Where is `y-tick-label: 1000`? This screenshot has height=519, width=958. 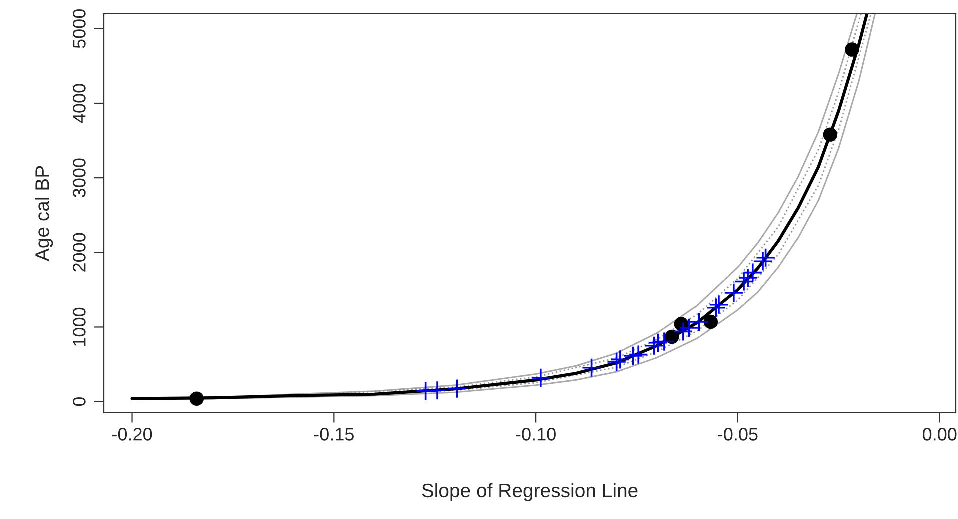 y-tick-label: 1000 is located at coordinates (79, 327).